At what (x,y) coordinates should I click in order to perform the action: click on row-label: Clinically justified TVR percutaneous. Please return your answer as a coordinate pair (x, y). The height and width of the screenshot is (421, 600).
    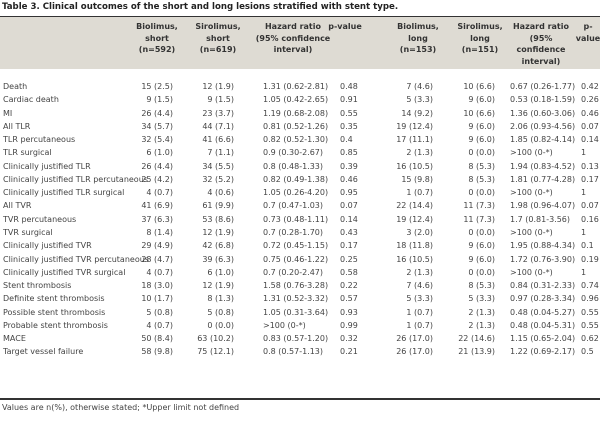
    Looking at the image, I should click on (76, 259).